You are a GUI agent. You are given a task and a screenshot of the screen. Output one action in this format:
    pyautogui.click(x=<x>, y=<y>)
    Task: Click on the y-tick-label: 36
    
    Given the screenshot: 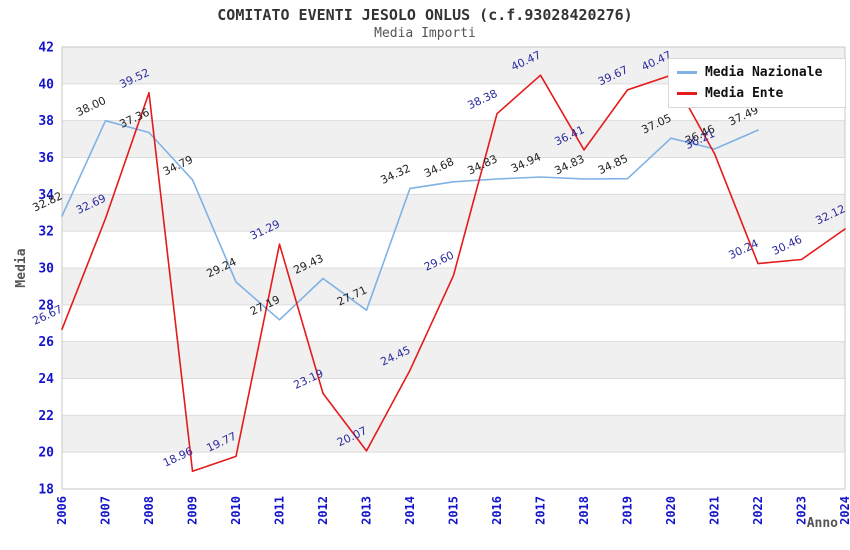 What is the action you would take?
    pyautogui.click(x=46, y=158)
    